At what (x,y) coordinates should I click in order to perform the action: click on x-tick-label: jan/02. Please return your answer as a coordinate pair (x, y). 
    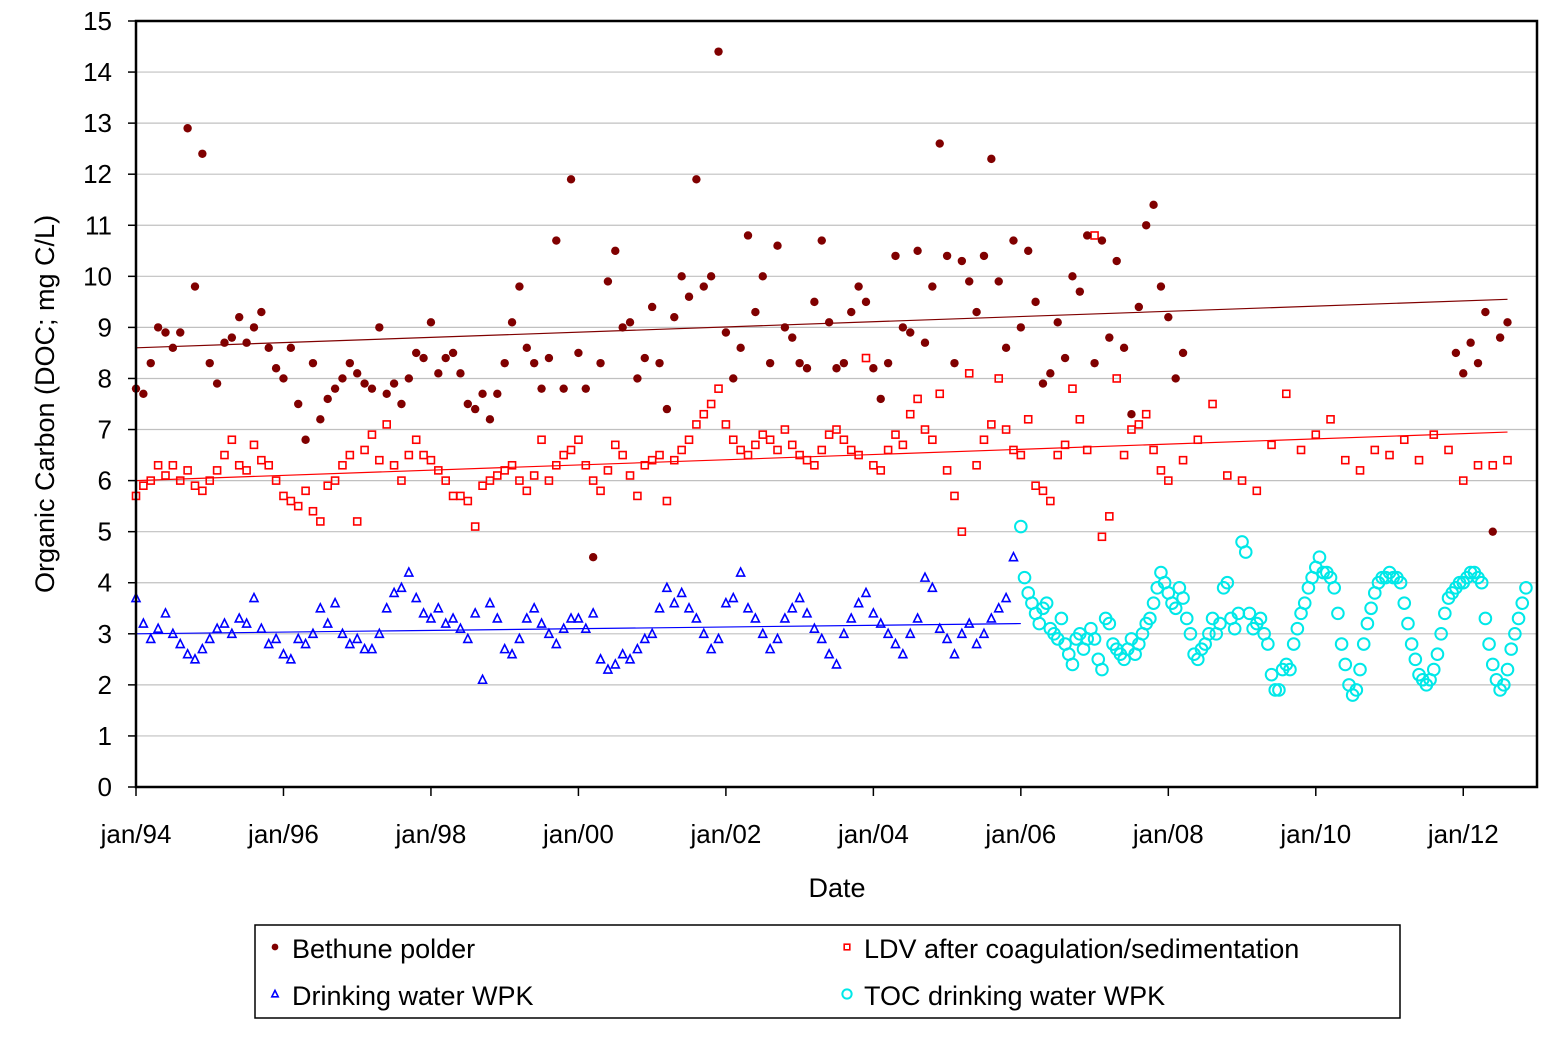
    Looking at the image, I should click on (725, 834).